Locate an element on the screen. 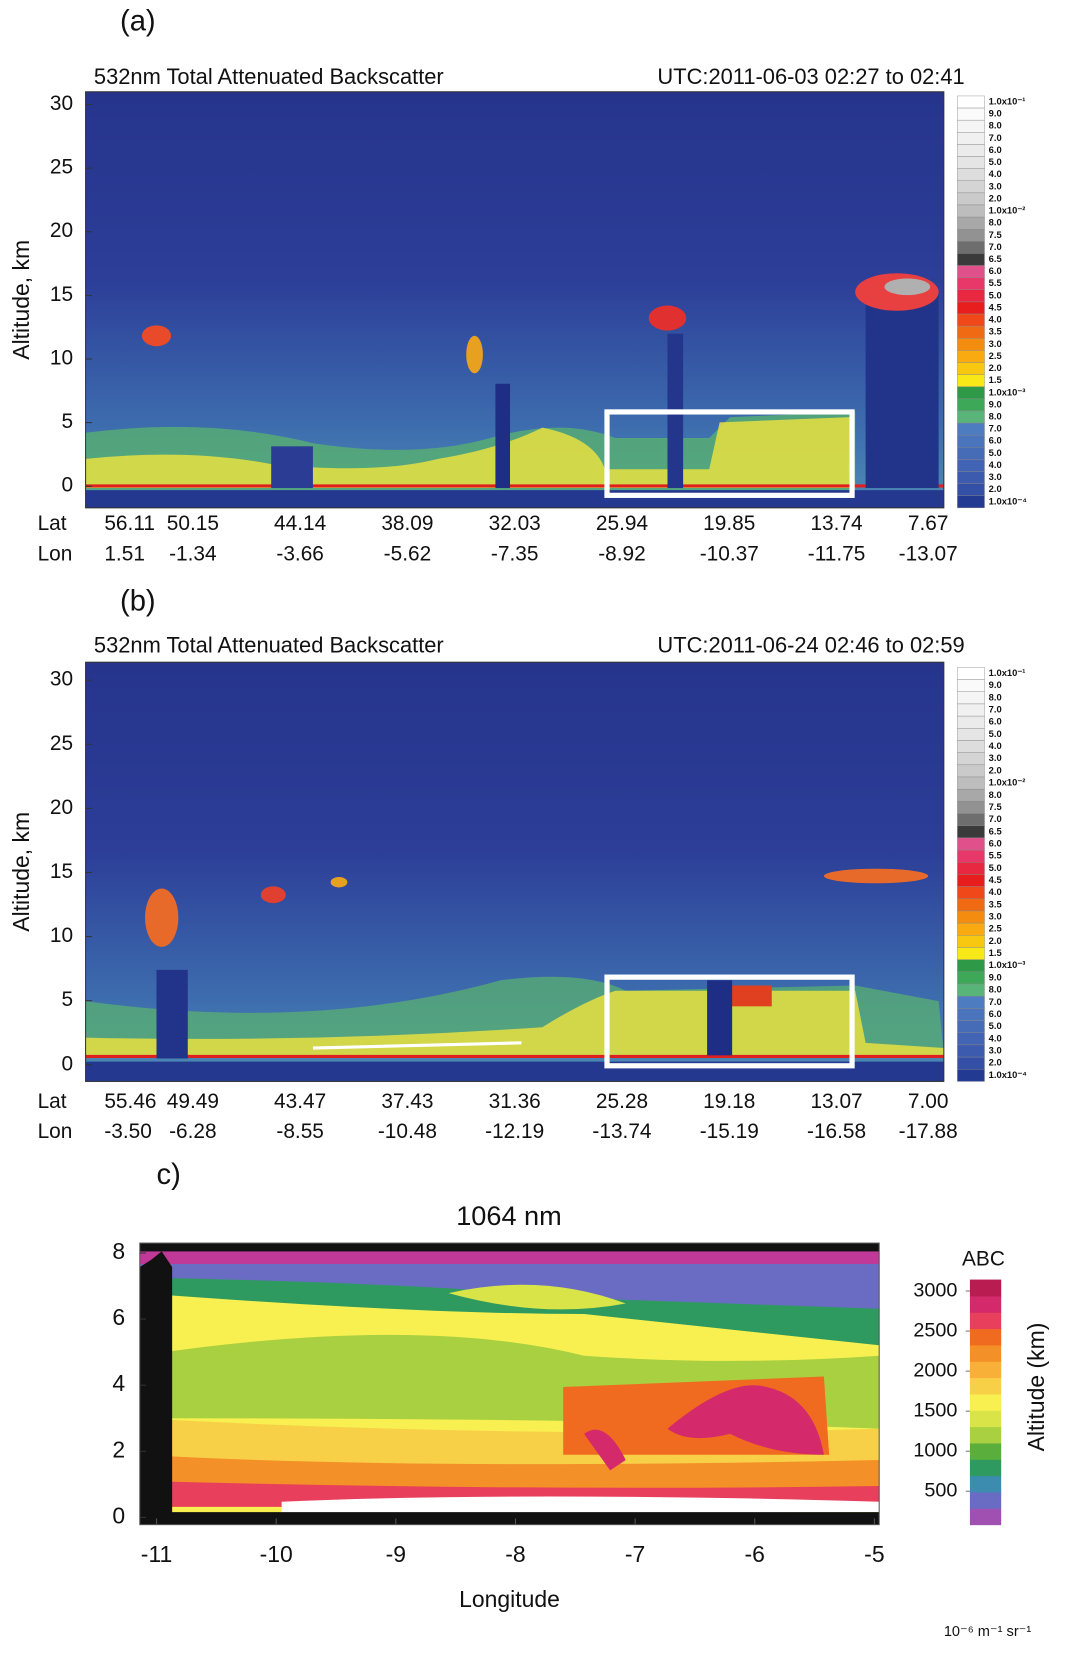 This screenshot has width=1068, height=1655. y-tick-label: 25 is located at coordinates (61, 743).